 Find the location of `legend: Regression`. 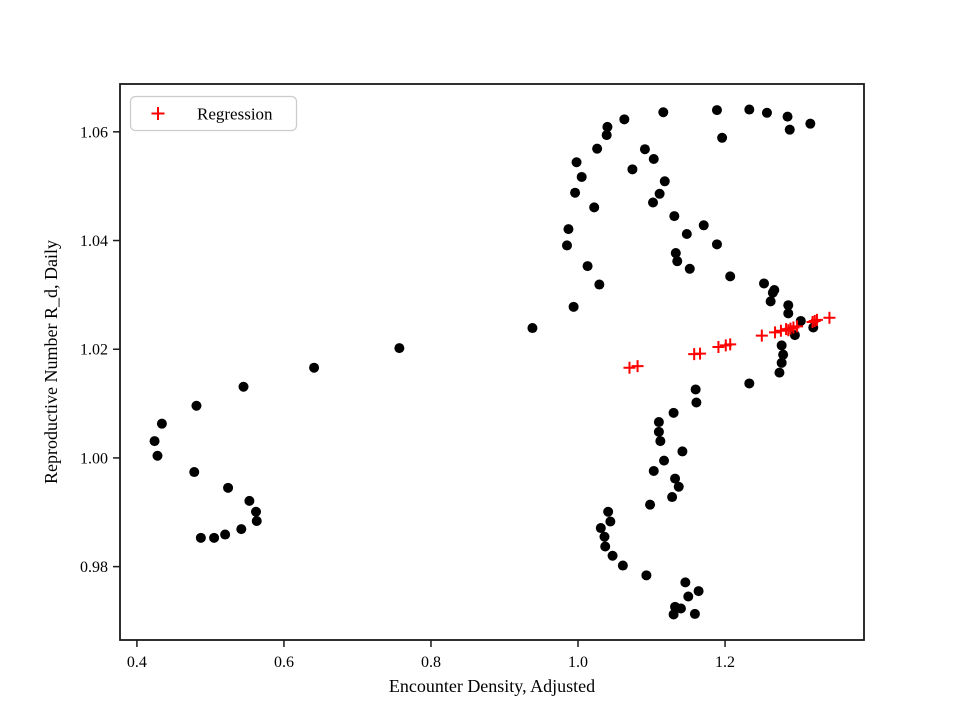

legend: Regression is located at coordinates (213, 113).